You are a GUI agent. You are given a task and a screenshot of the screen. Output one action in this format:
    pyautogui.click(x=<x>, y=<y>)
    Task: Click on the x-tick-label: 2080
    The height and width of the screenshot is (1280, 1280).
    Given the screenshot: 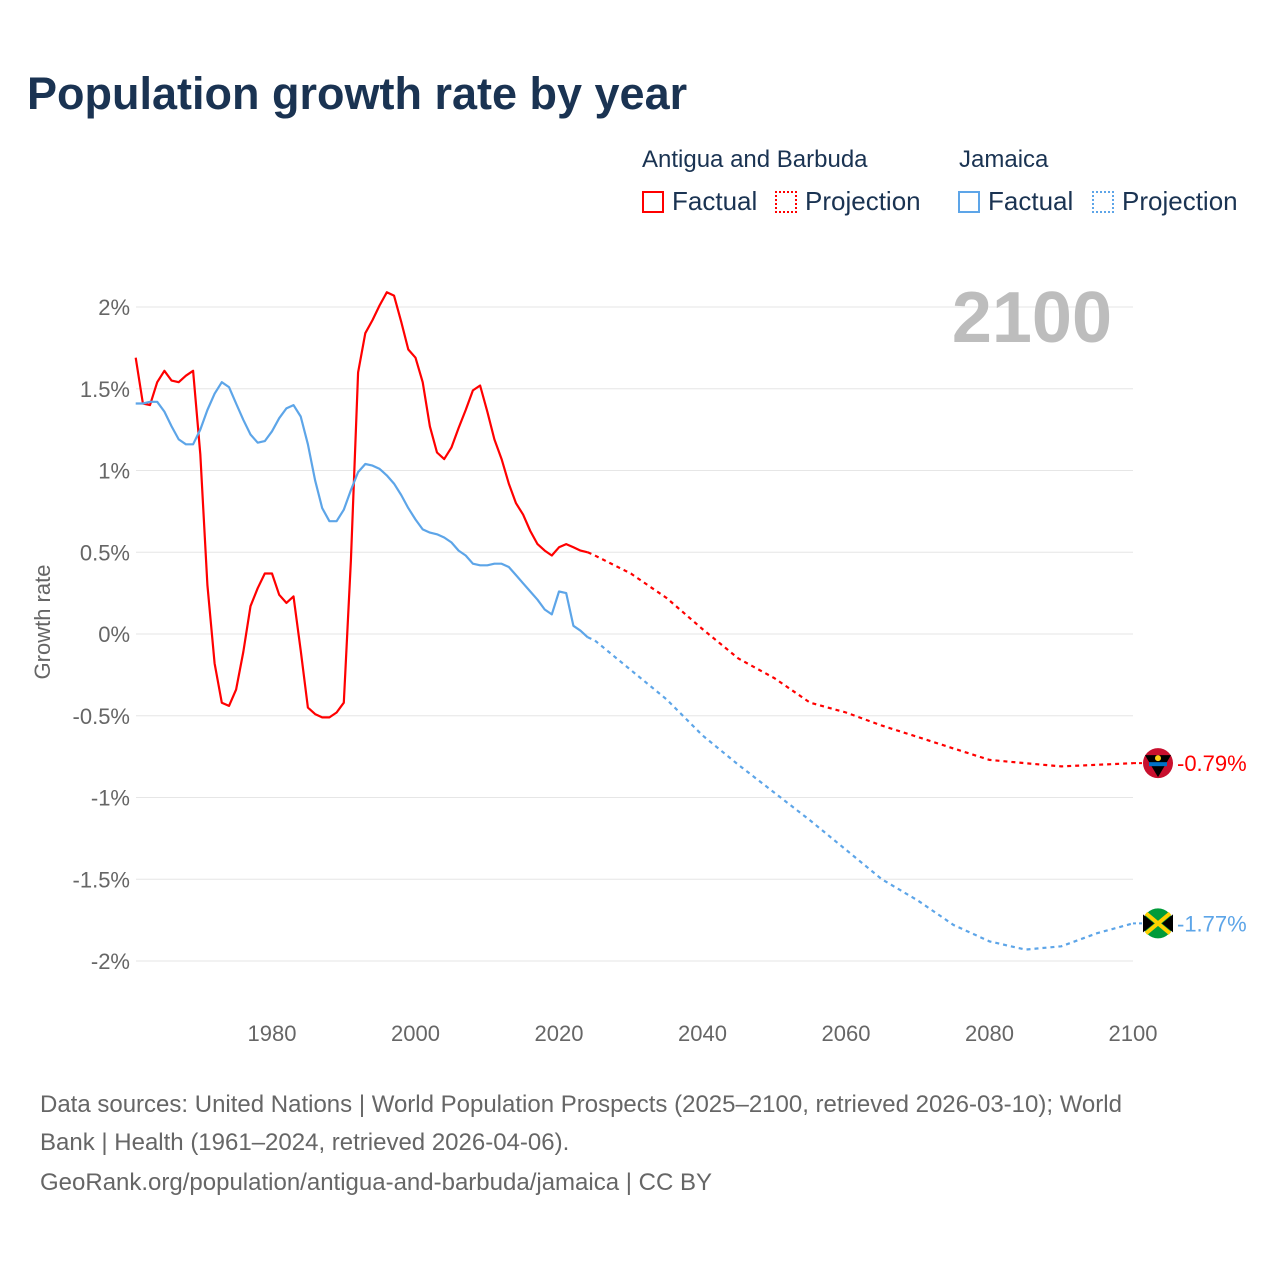 What is the action you would take?
    pyautogui.click(x=989, y=1033)
    